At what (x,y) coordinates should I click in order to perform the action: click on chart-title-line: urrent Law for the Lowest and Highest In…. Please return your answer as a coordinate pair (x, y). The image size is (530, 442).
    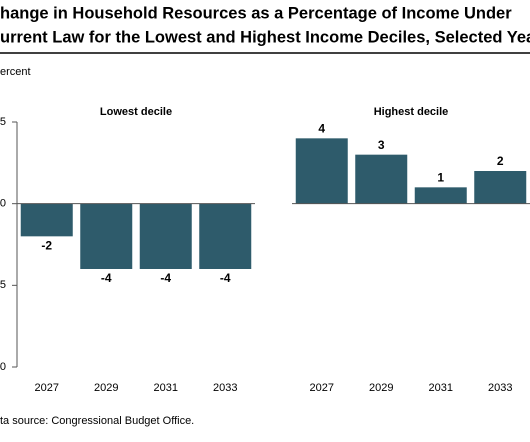
    Looking at the image, I should click on (265, 37).